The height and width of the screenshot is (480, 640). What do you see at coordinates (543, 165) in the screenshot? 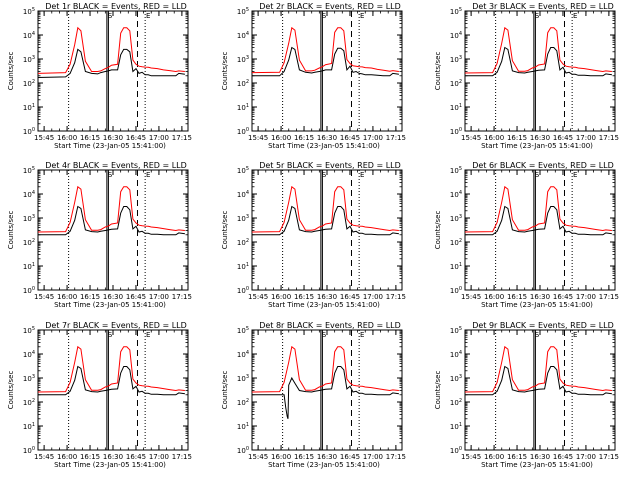
I see `chart-title: Det 6r BLACK = Events, RED = LLD` at bounding box center [543, 165].